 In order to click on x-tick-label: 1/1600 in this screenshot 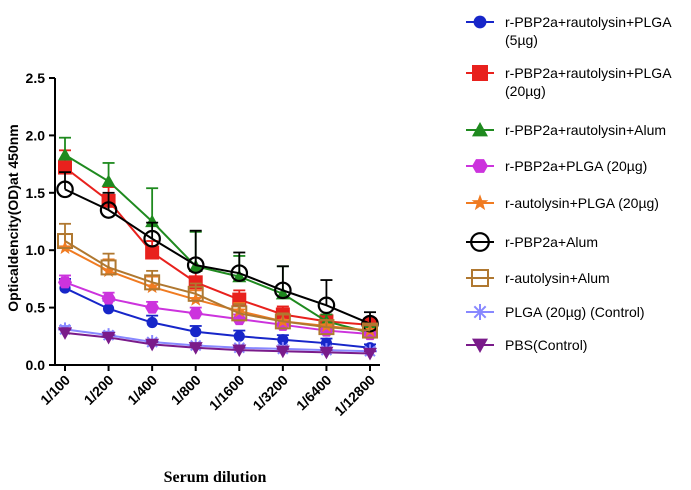, I will do `click(227, 393)`.